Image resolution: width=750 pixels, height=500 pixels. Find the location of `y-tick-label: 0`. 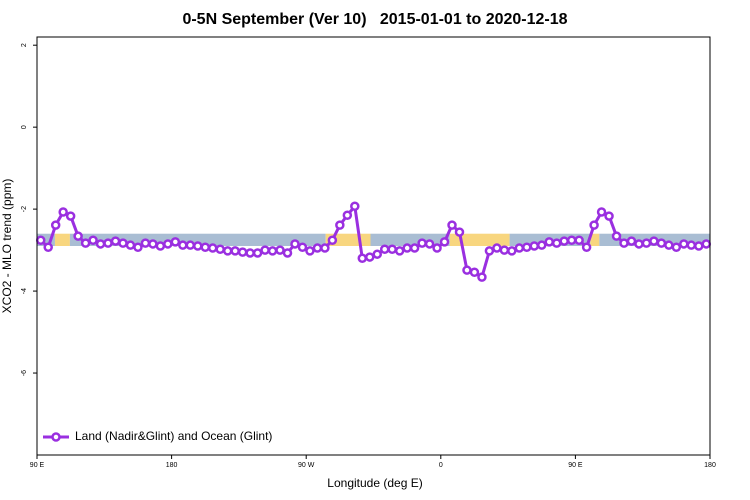

y-tick-label: 0 is located at coordinates (24, 127).